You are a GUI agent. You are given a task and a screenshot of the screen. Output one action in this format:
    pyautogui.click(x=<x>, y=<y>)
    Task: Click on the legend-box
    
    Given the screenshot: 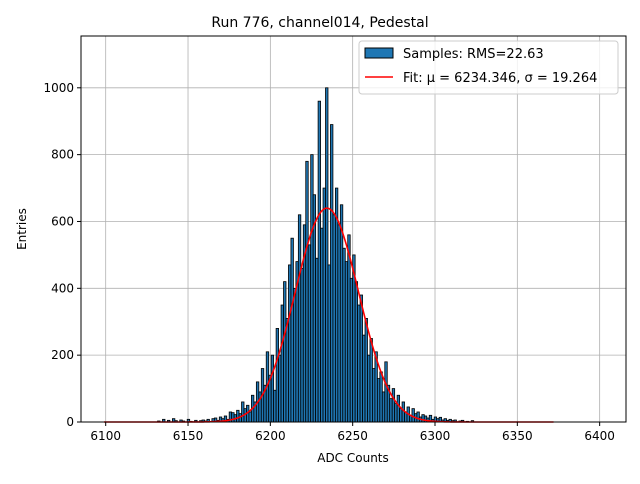 What is the action you would take?
    pyautogui.click(x=488, y=67)
    